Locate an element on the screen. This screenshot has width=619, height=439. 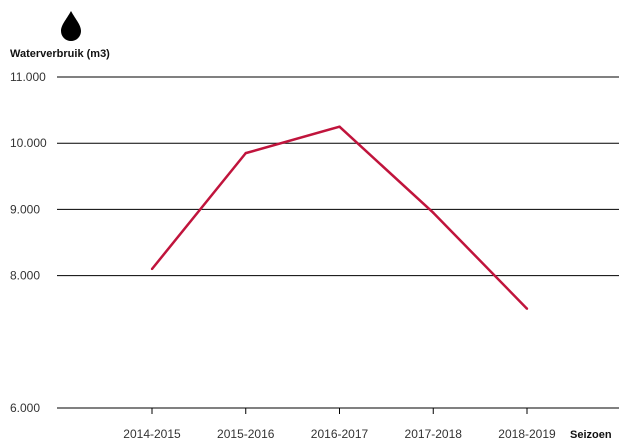
y-tick-label: 9.000 is located at coordinates (25, 209).